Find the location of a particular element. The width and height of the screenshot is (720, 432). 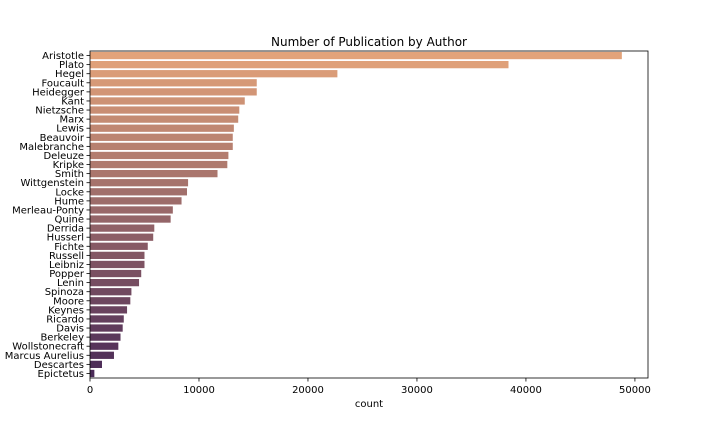

bar-deleuze is located at coordinates (159, 155).